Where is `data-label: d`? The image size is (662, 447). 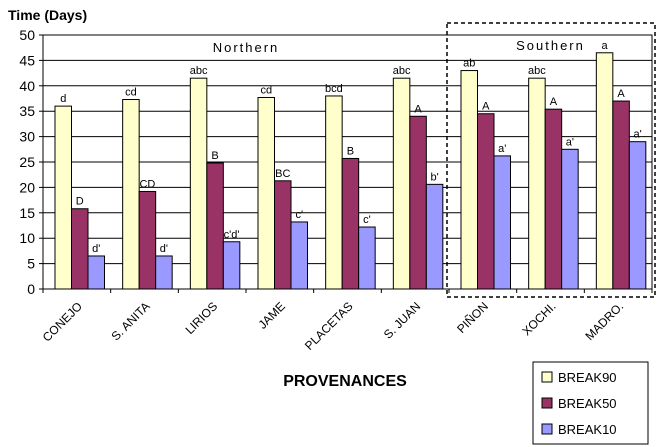
data-label: d is located at coordinates (63, 99).